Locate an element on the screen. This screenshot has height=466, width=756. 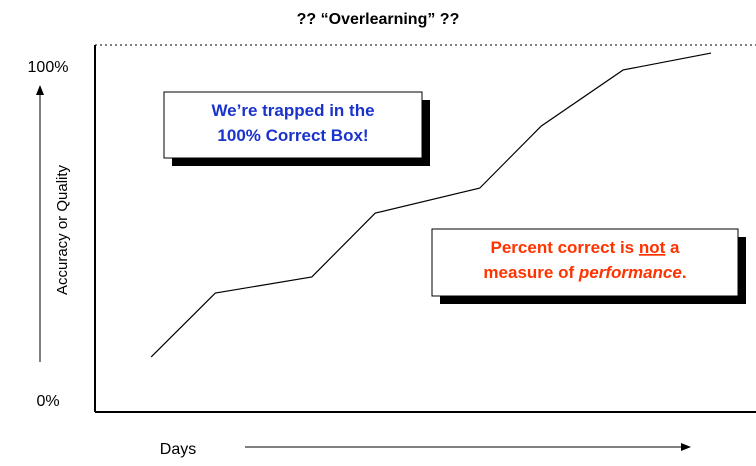
annotation-part: 100% Correct Box! is located at coordinates (292, 135).